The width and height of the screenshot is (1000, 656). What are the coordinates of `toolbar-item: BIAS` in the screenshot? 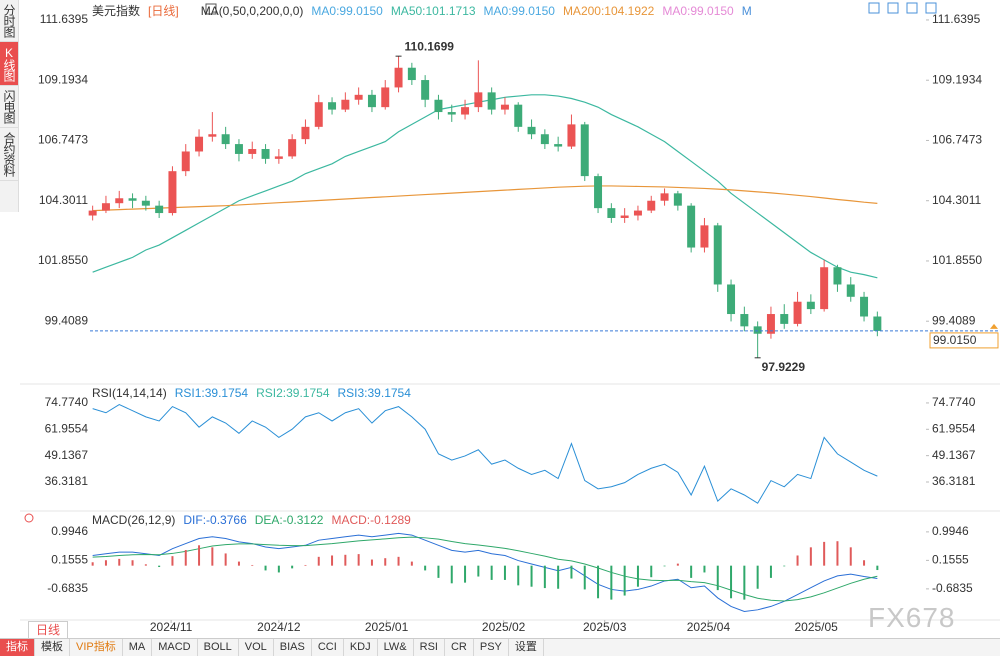 It's located at (293, 647).